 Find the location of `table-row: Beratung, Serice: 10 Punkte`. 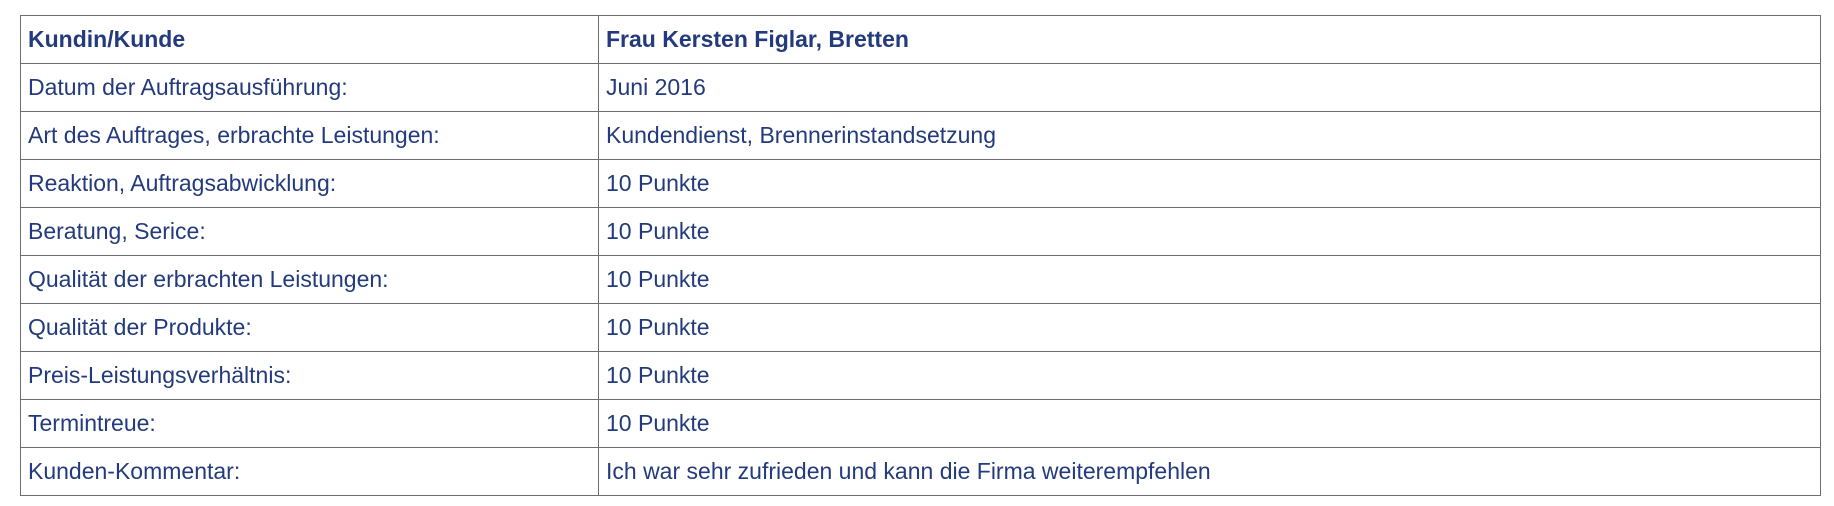

table-row: Beratung, Serice: 10 Punkte is located at coordinates (920, 231).